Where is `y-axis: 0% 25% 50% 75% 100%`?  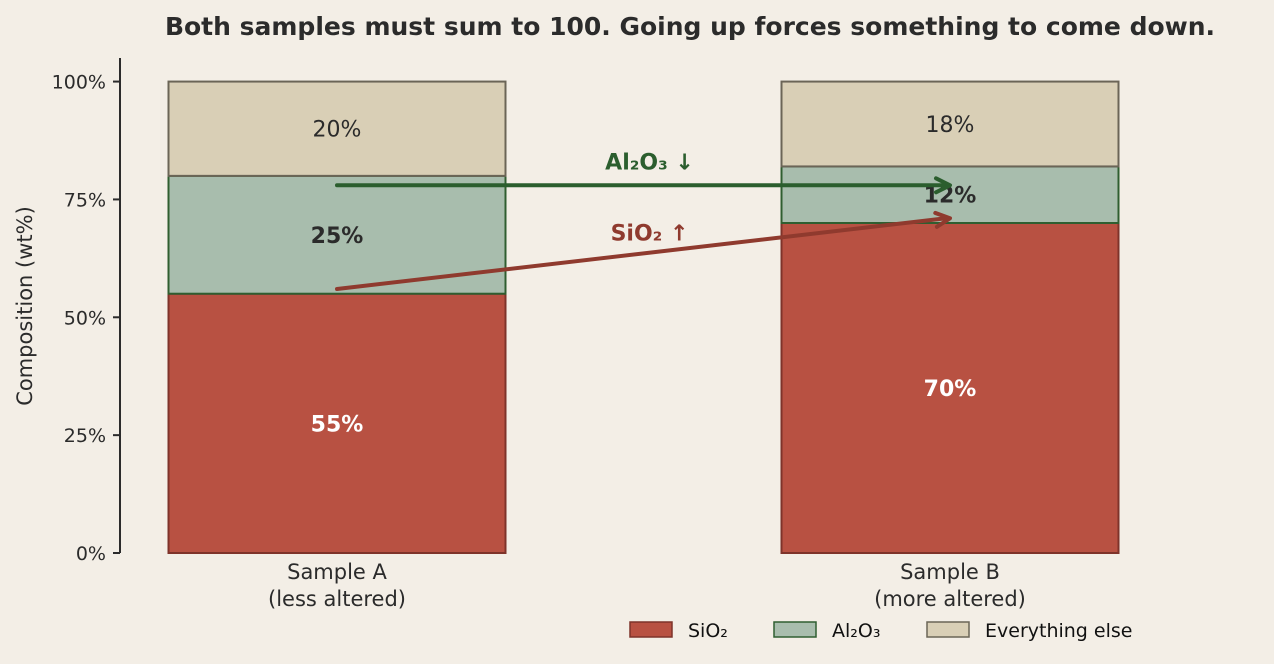 y-axis: 0% 25% 50% 75% 100% is located at coordinates (86, 311).